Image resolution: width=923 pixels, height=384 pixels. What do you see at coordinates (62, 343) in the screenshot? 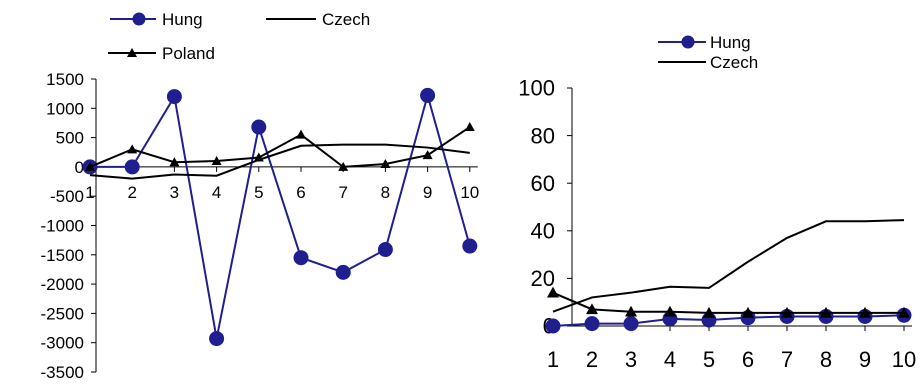
I see `y-tick-label: -3000` at bounding box center [62, 343].